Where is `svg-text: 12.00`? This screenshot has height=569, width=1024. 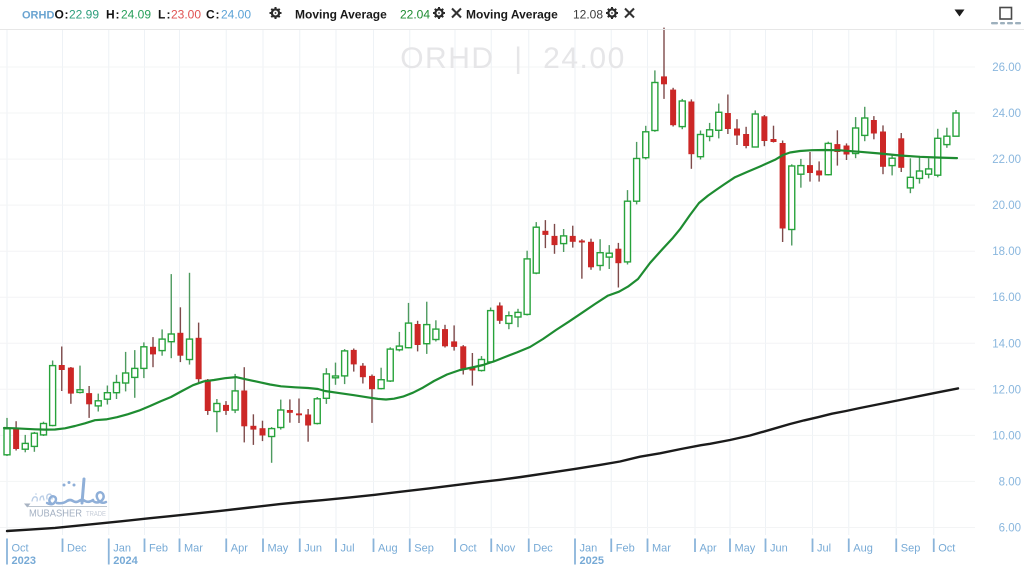 svg-text: 12.00 is located at coordinates (1006, 390).